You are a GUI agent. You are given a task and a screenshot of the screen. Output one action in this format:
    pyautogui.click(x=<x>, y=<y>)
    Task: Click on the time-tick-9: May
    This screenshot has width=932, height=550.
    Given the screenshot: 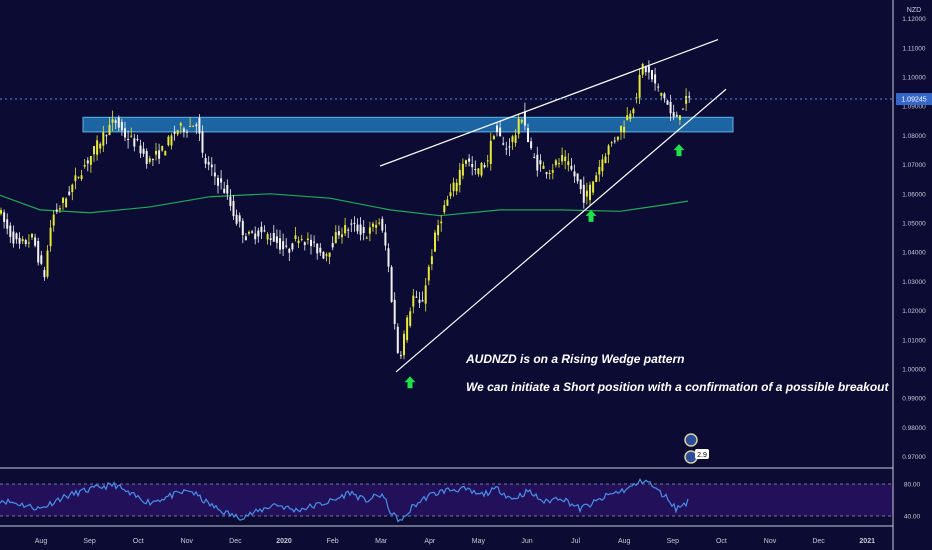 What is the action you would take?
    pyautogui.click(x=479, y=541)
    